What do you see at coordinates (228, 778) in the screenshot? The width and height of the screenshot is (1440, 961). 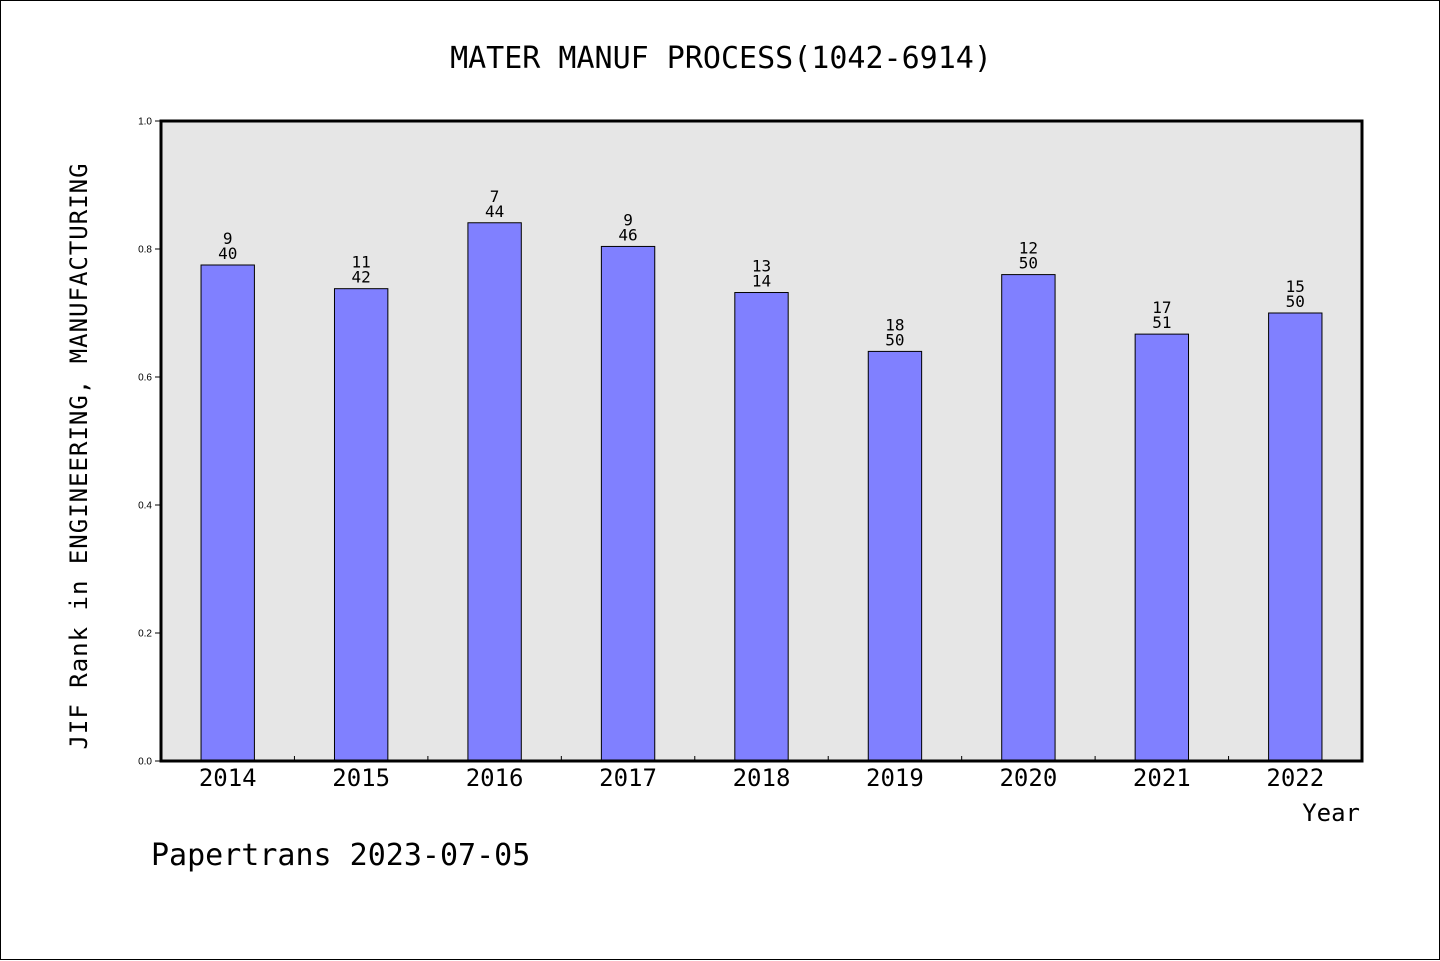 I see `x-tick-label-2014: 2014` at bounding box center [228, 778].